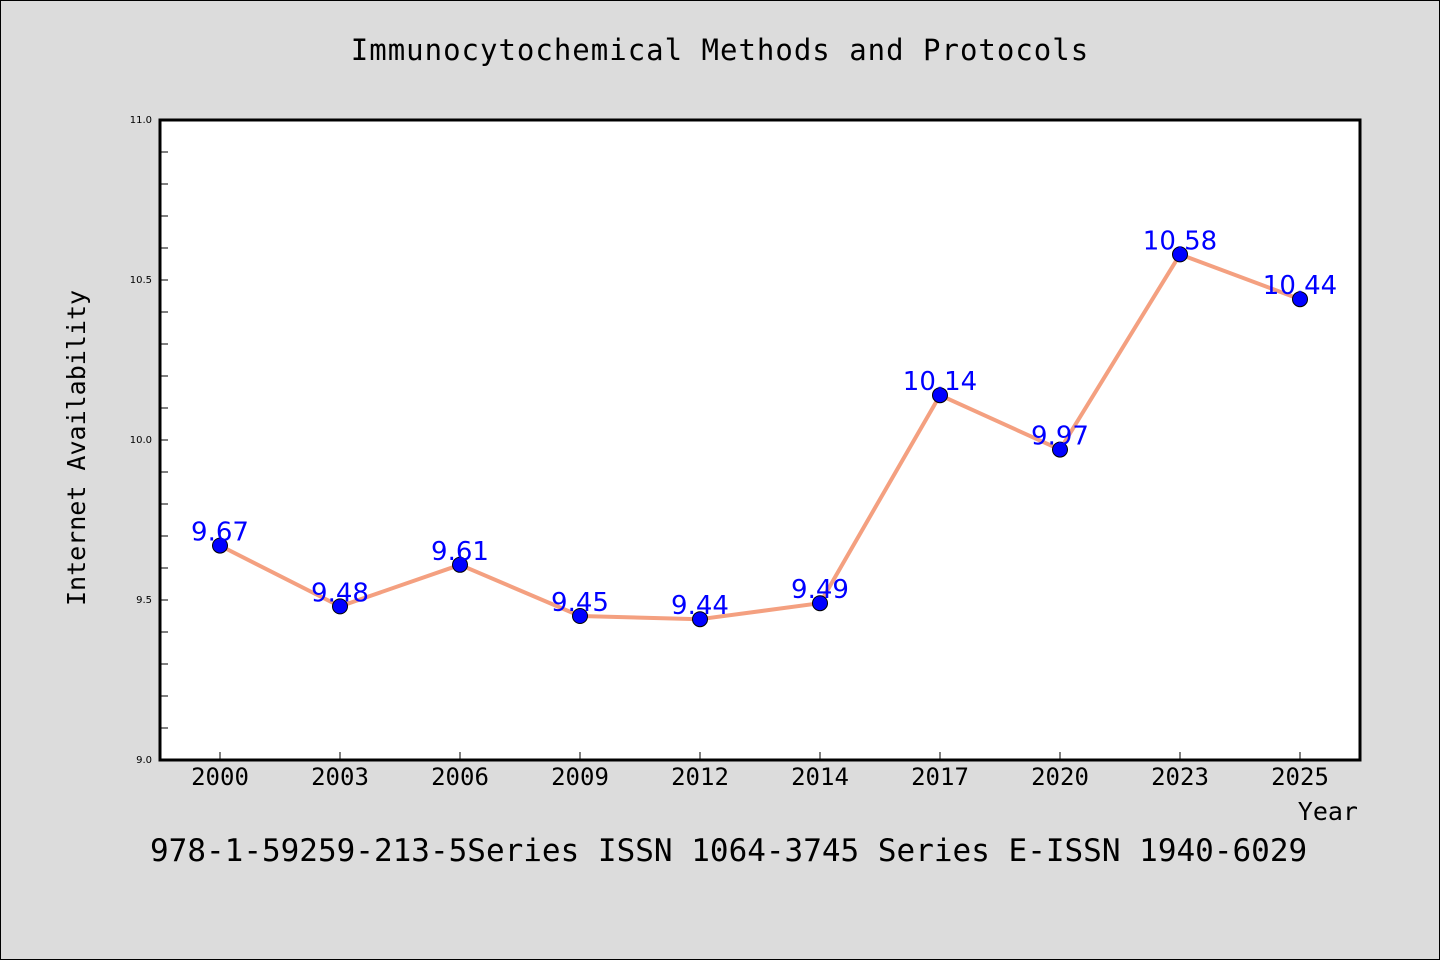  I want to click on data-label: 9.97, so click(1060, 437).